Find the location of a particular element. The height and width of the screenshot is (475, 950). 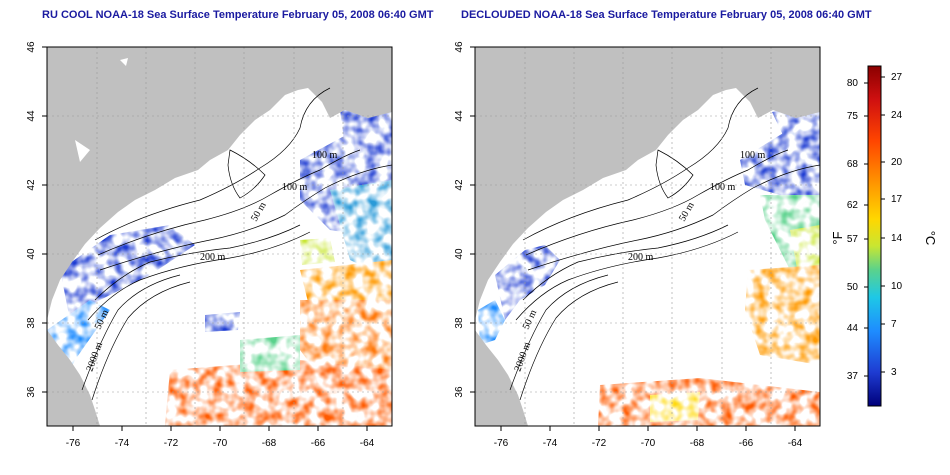

colorbar-fahrenheit-tick: 44 is located at coordinates (853, 328).